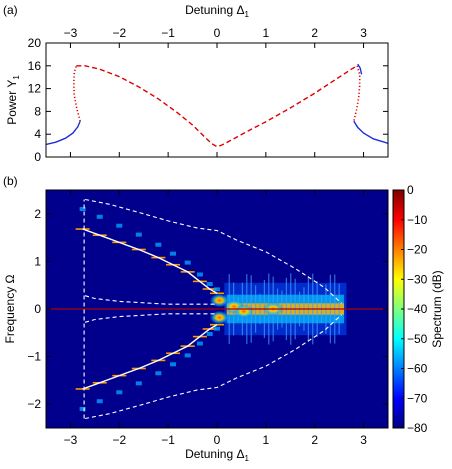  What do you see at coordinates (10, 10) in the screenshot?
I see `panel-a-label: (a)` at bounding box center [10, 10].